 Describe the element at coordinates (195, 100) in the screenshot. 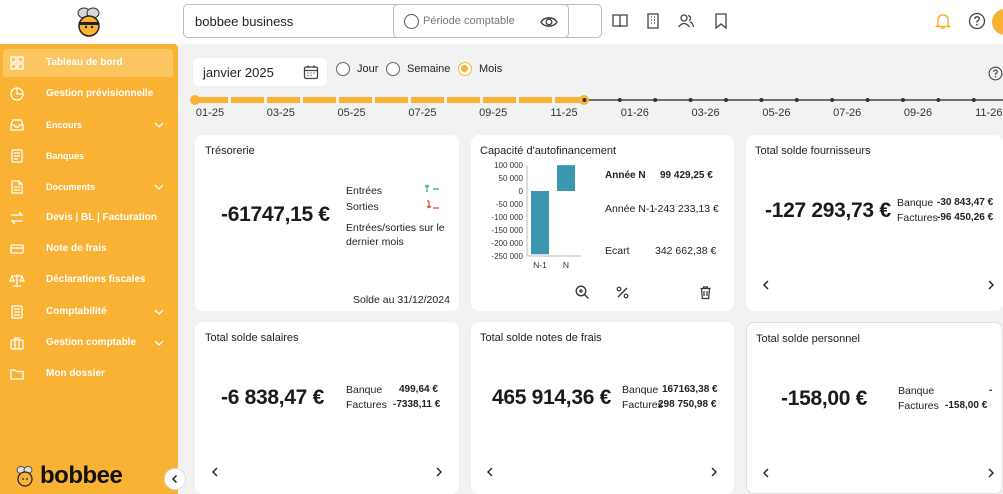

I see `timeline-start-handle` at that location.